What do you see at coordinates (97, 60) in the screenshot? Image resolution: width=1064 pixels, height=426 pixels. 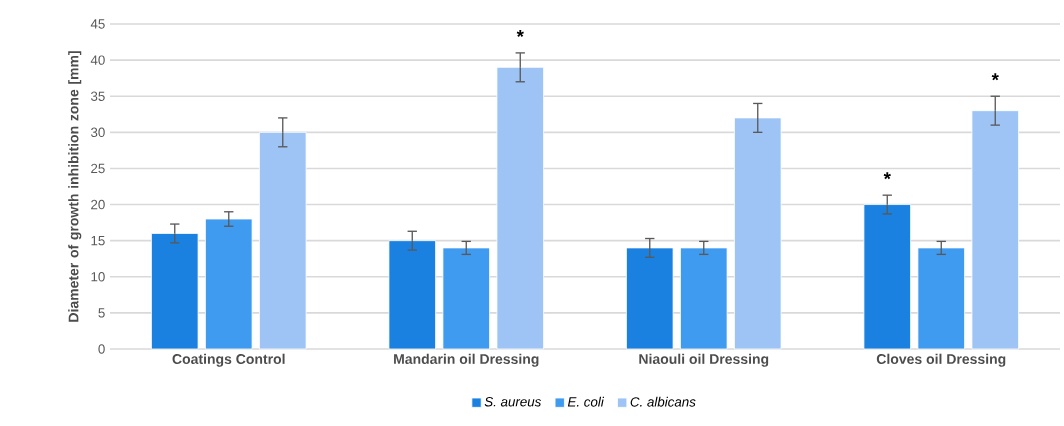 I see `y-tick-label: 40` at bounding box center [97, 60].